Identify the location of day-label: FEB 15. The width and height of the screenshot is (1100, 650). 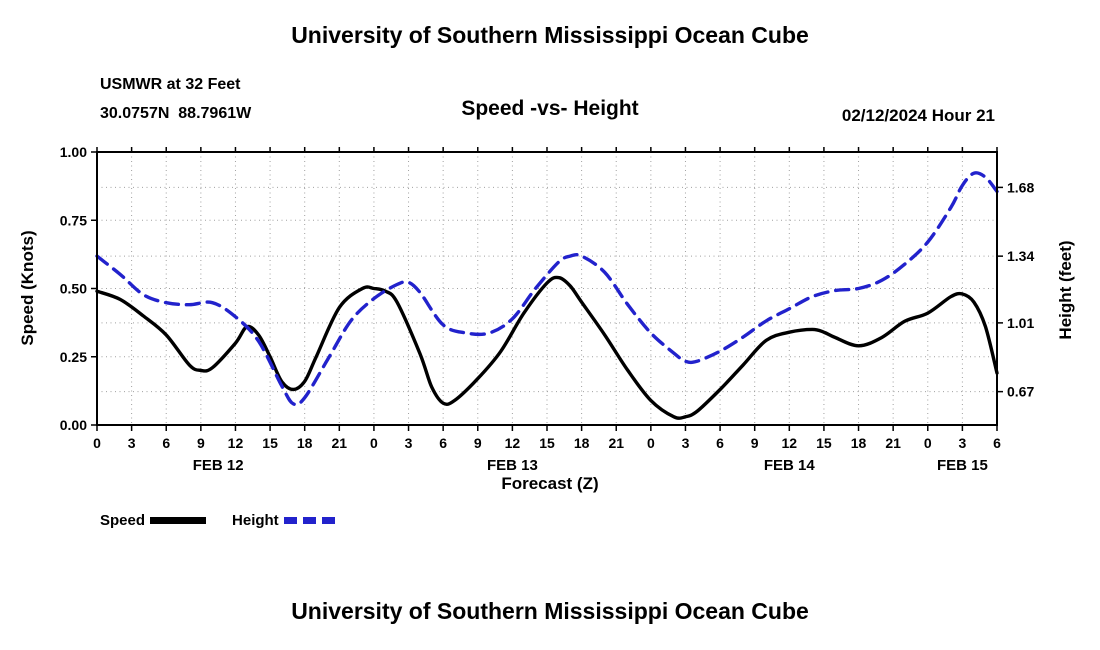
(962, 465).